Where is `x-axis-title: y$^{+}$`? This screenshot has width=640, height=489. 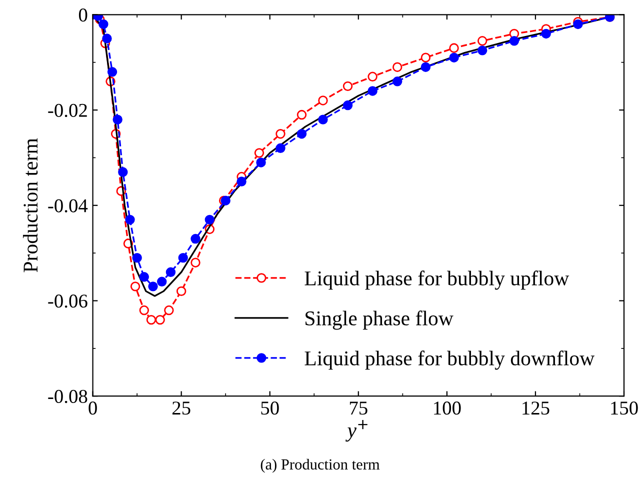 x-axis-title: y$^{+}$ is located at coordinates (357, 431).